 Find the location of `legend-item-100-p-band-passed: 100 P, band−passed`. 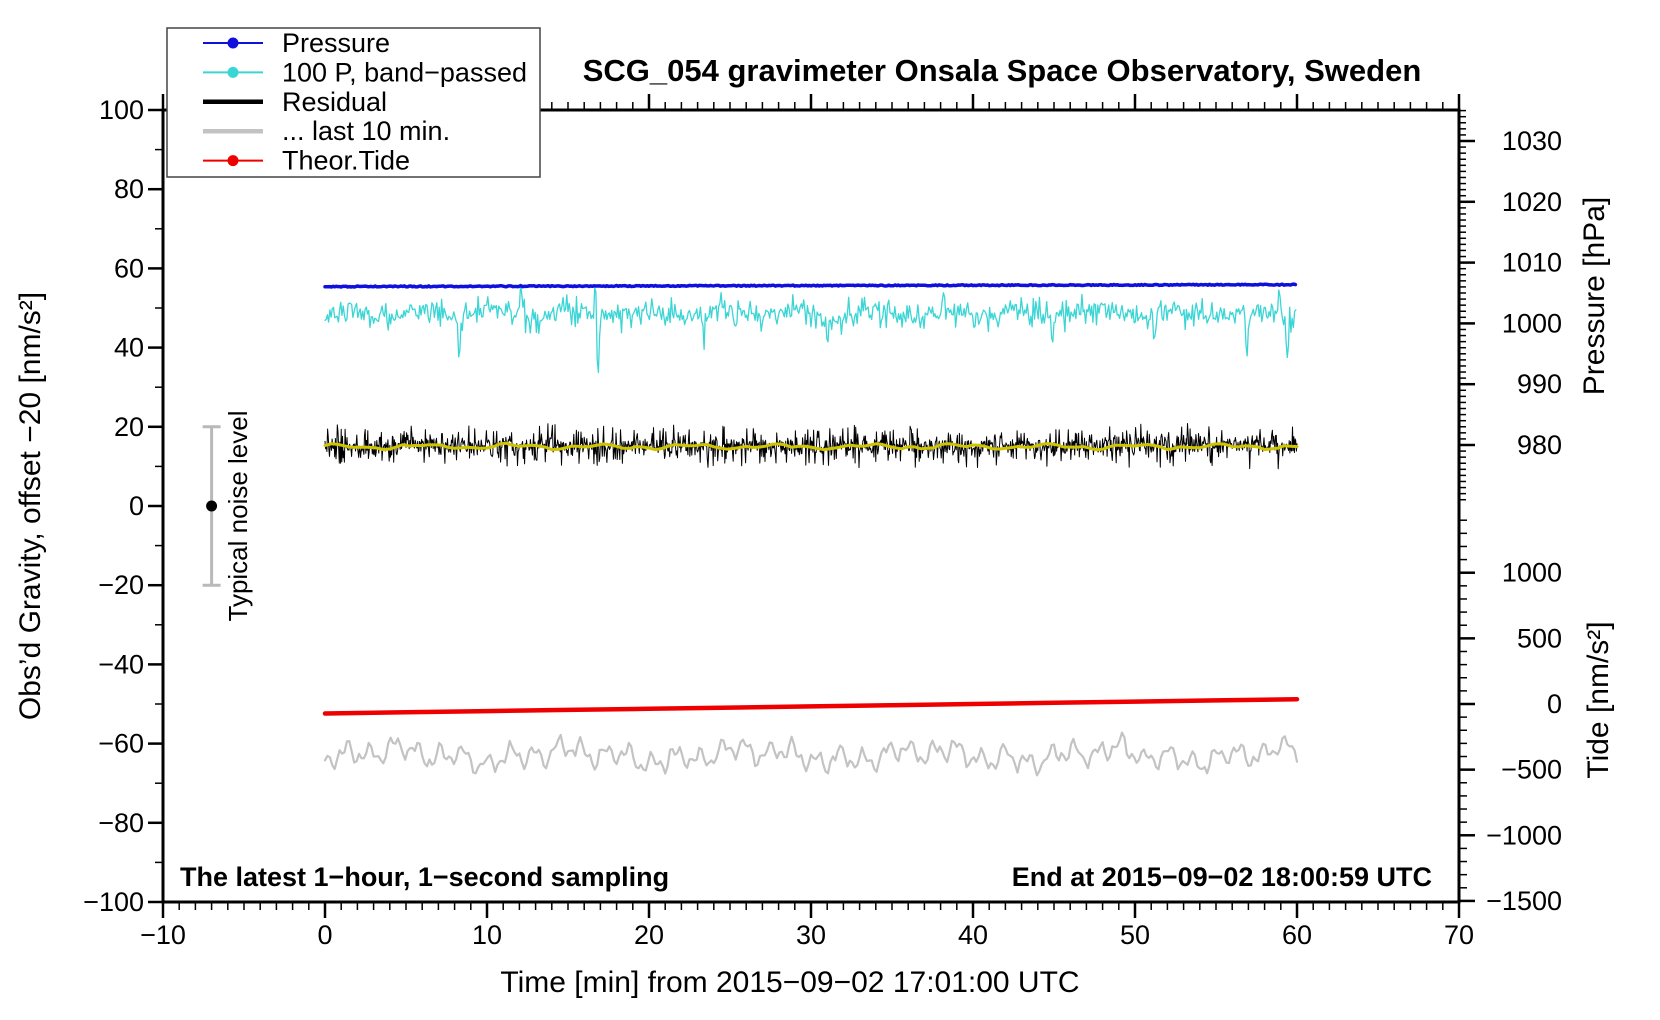

legend-item-100-p-band-passed: 100 P, band−passed is located at coordinates (365, 72).